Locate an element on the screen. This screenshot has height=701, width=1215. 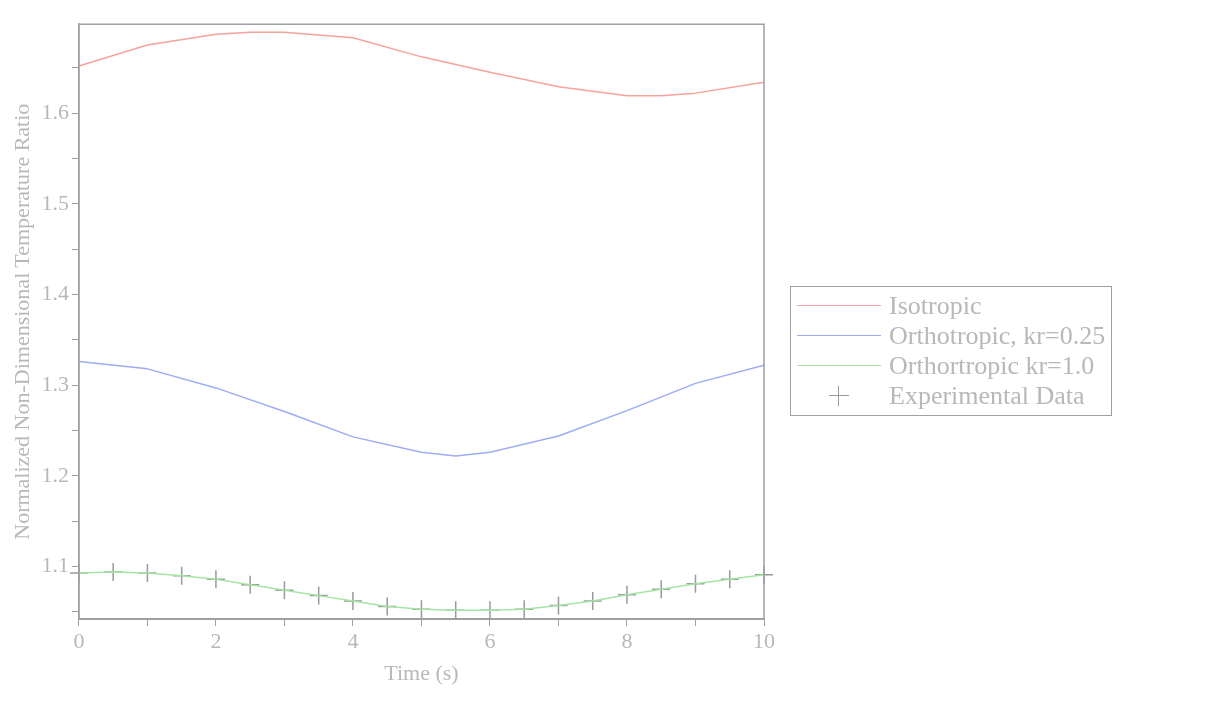
y-tick-label: 1.5 is located at coordinates (55, 202).